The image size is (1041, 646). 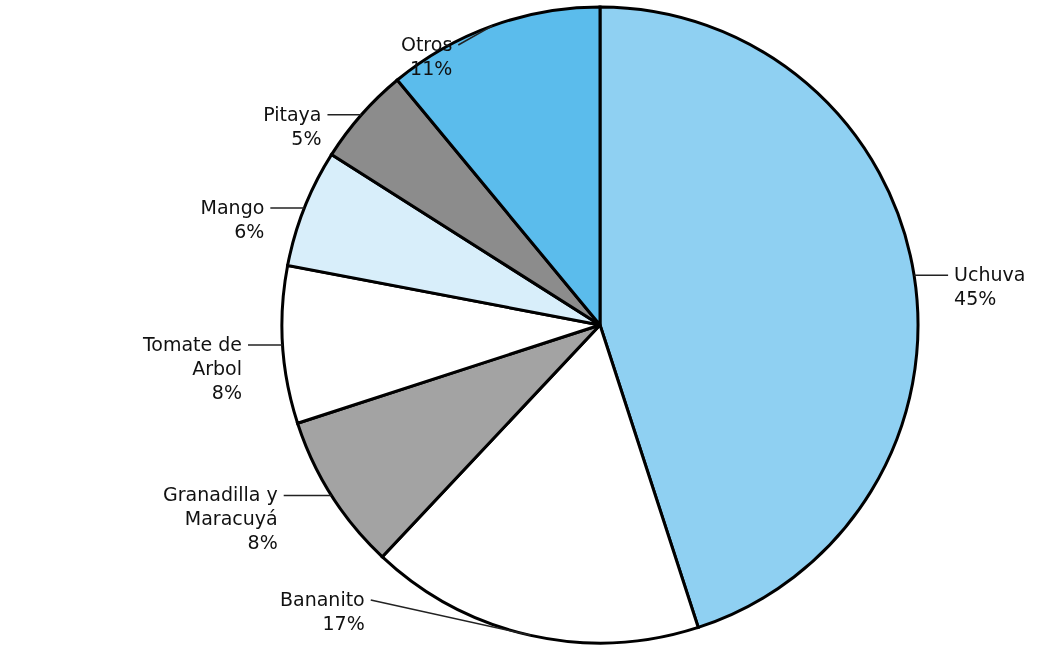 What do you see at coordinates (232, 206) in the screenshot?
I see `slice-label: Mango` at bounding box center [232, 206].